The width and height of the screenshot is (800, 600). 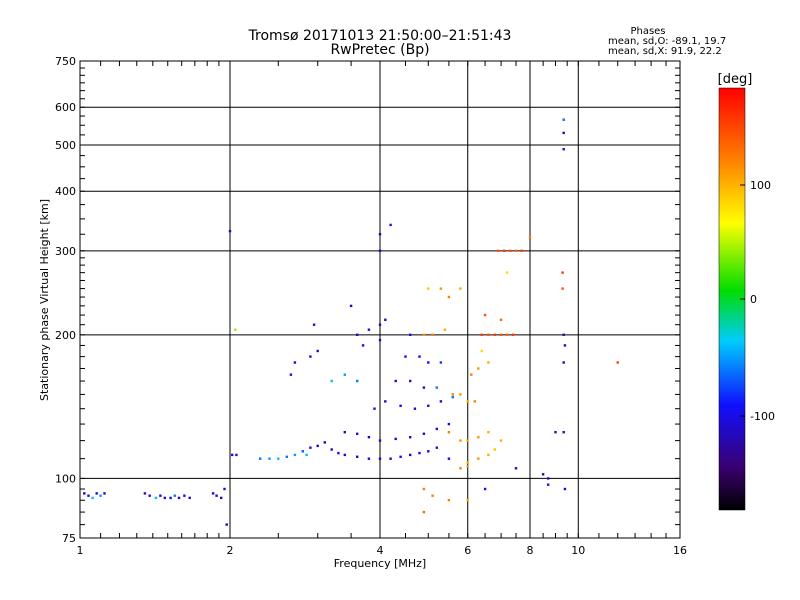 What do you see at coordinates (667, 41) in the screenshot?
I see `stats-o-mode: mean, sd,O: -89.1, 19.7` at bounding box center [667, 41].